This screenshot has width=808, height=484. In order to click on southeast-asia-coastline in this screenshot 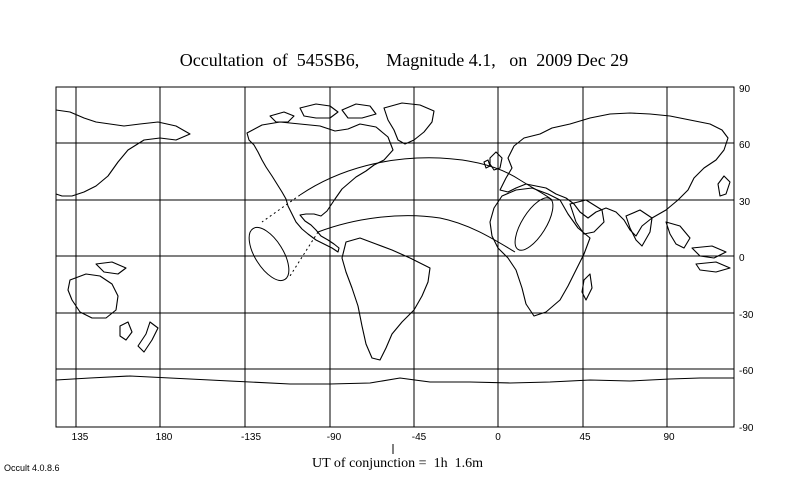, I will do `click(698, 247)`.